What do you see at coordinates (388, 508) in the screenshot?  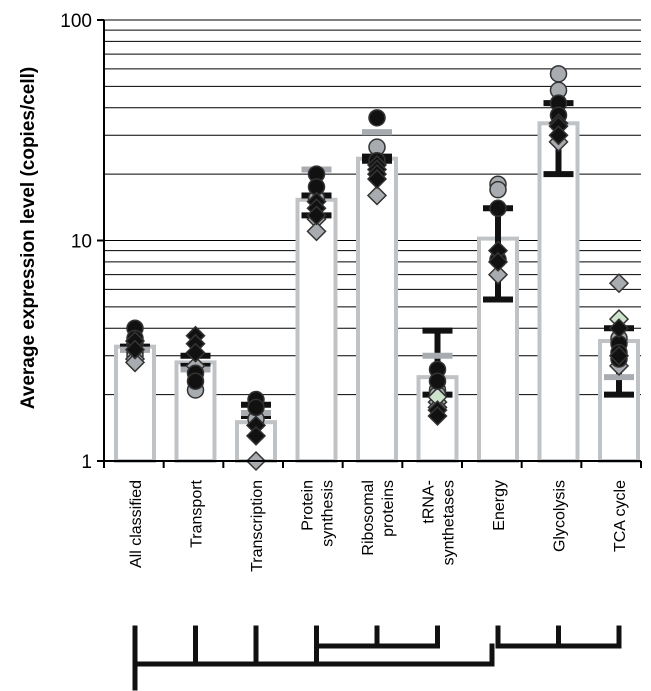 I see `category-label: proteins` at bounding box center [388, 508].